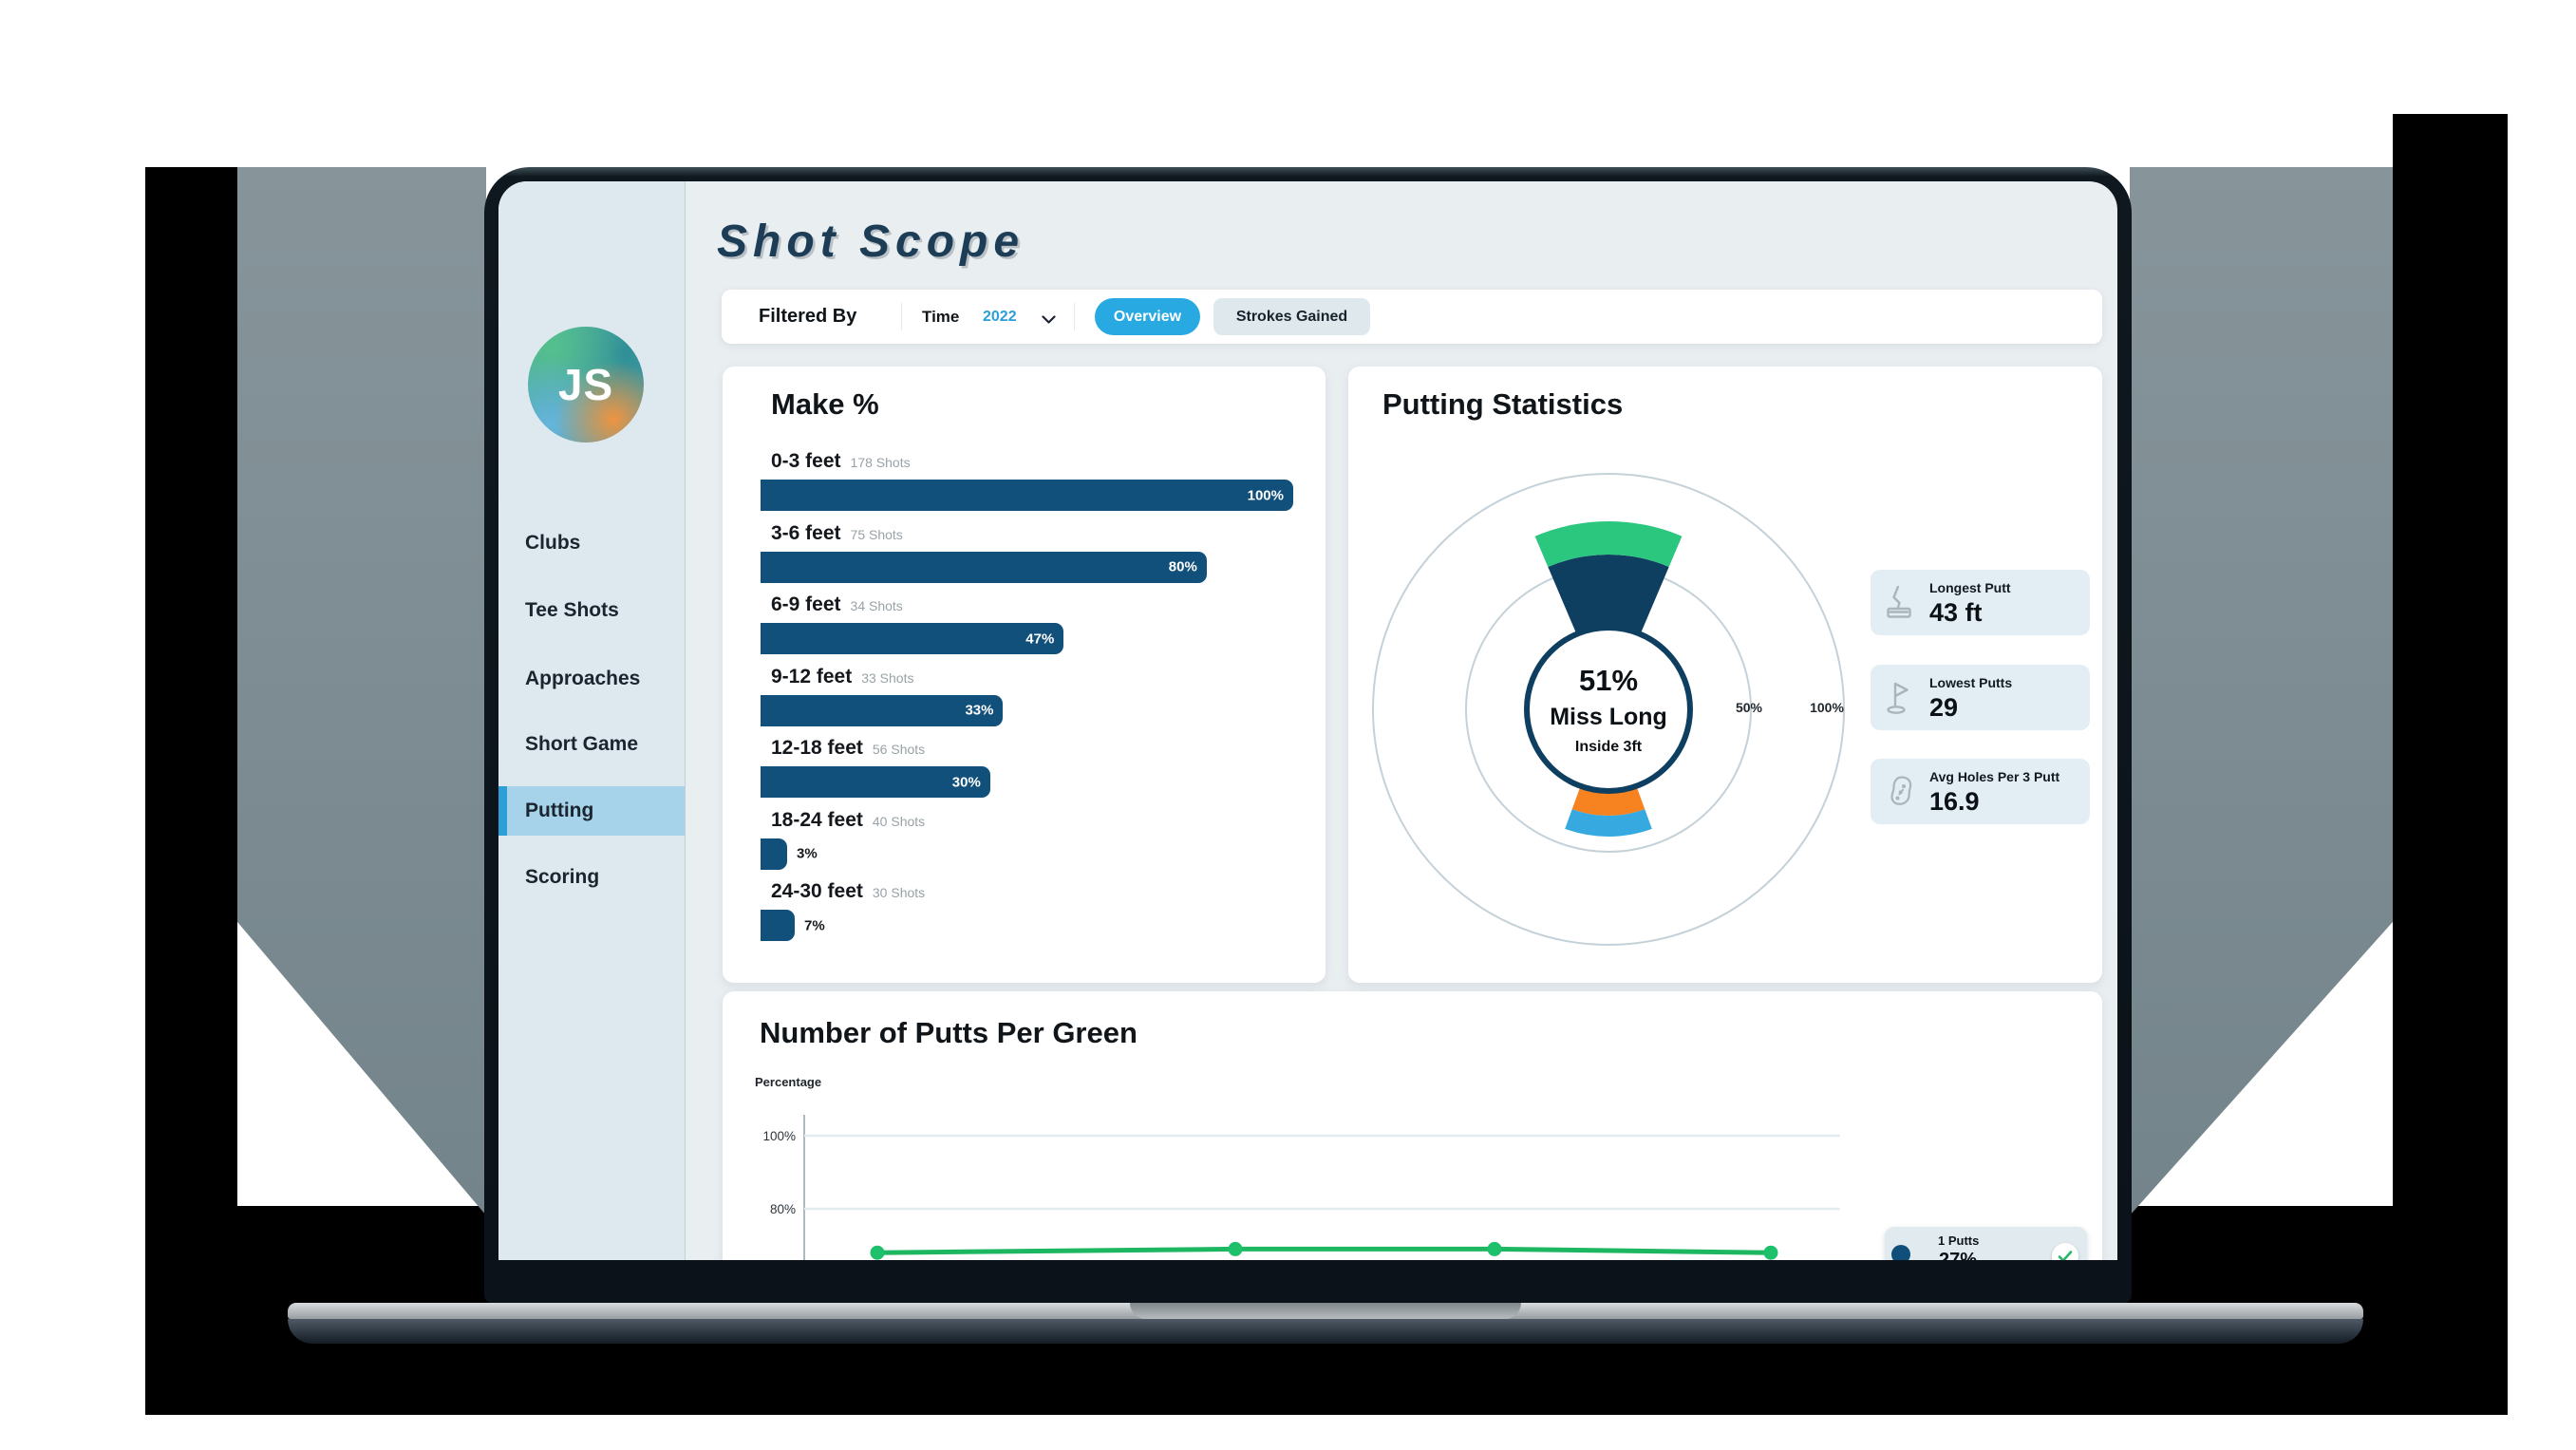 Image resolution: width=2576 pixels, height=1450 pixels. What do you see at coordinates (788, 1082) in the screenshot?
I see `y-axis-title: Percentage` at bounding box center [788, 1082].